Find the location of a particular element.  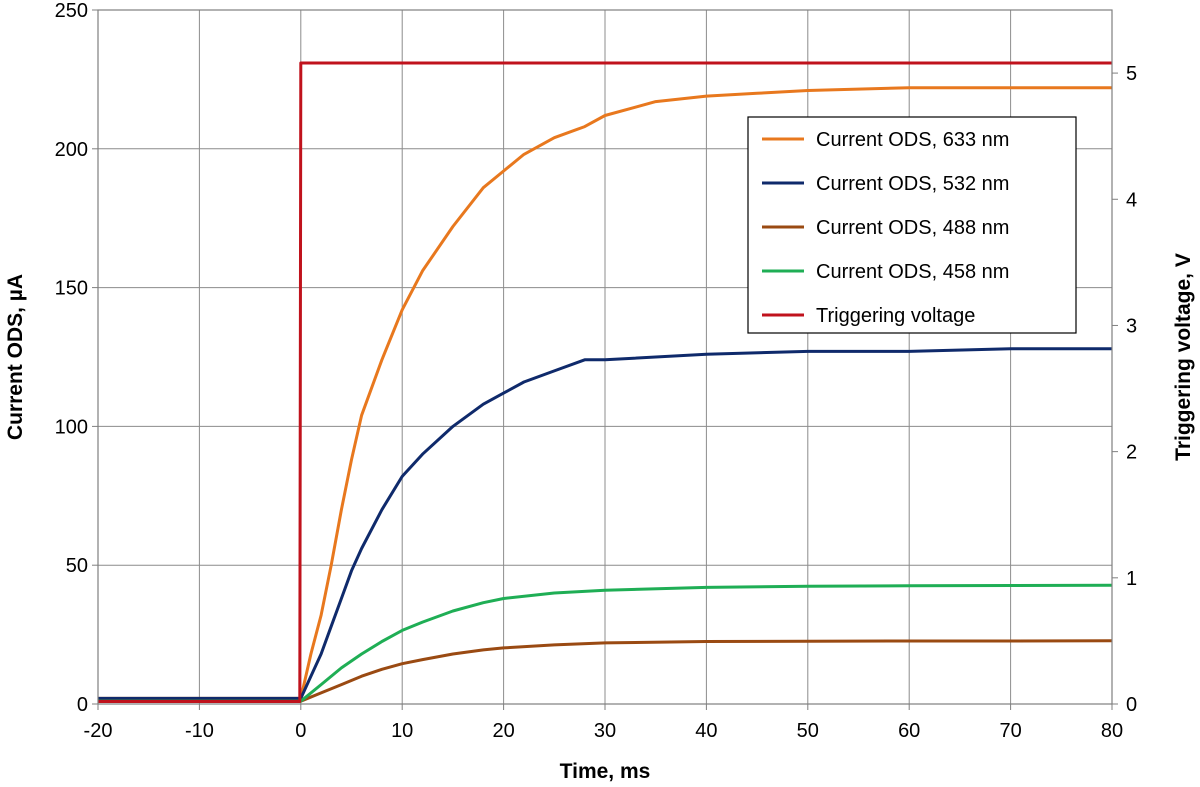

x-tick-label: 50 is located at coordinates (808, 731).